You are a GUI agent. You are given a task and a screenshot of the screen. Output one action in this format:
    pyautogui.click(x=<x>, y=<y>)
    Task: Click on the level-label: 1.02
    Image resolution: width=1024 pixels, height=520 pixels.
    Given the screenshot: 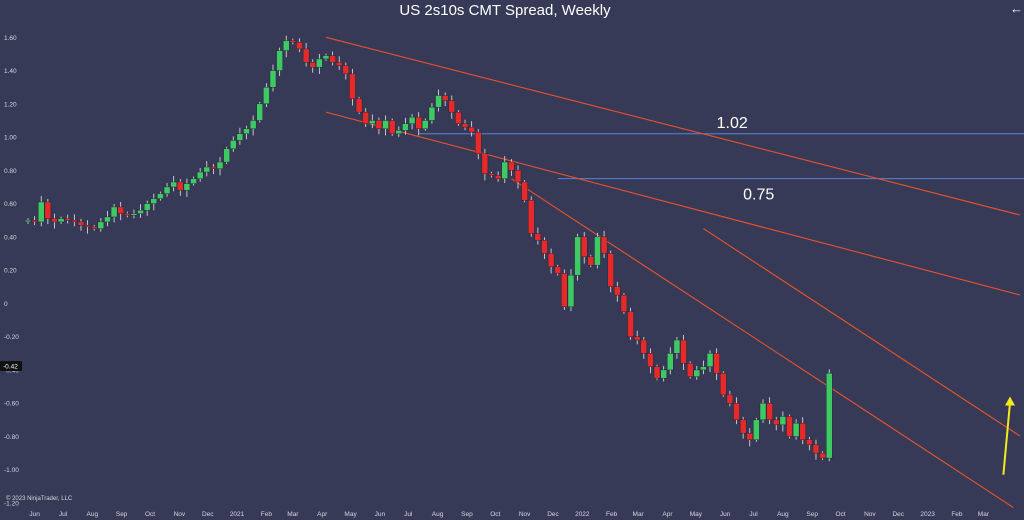 What is the action you would take?
    pyautogui.click(x=732, y=123)
    